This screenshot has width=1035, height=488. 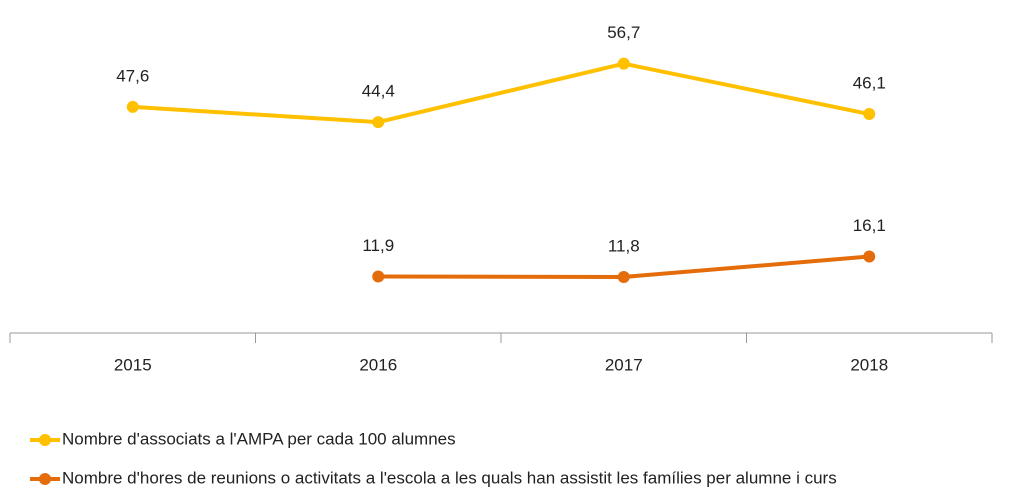 I want to click on data-label: 44,4, so click(x=378, y=91).